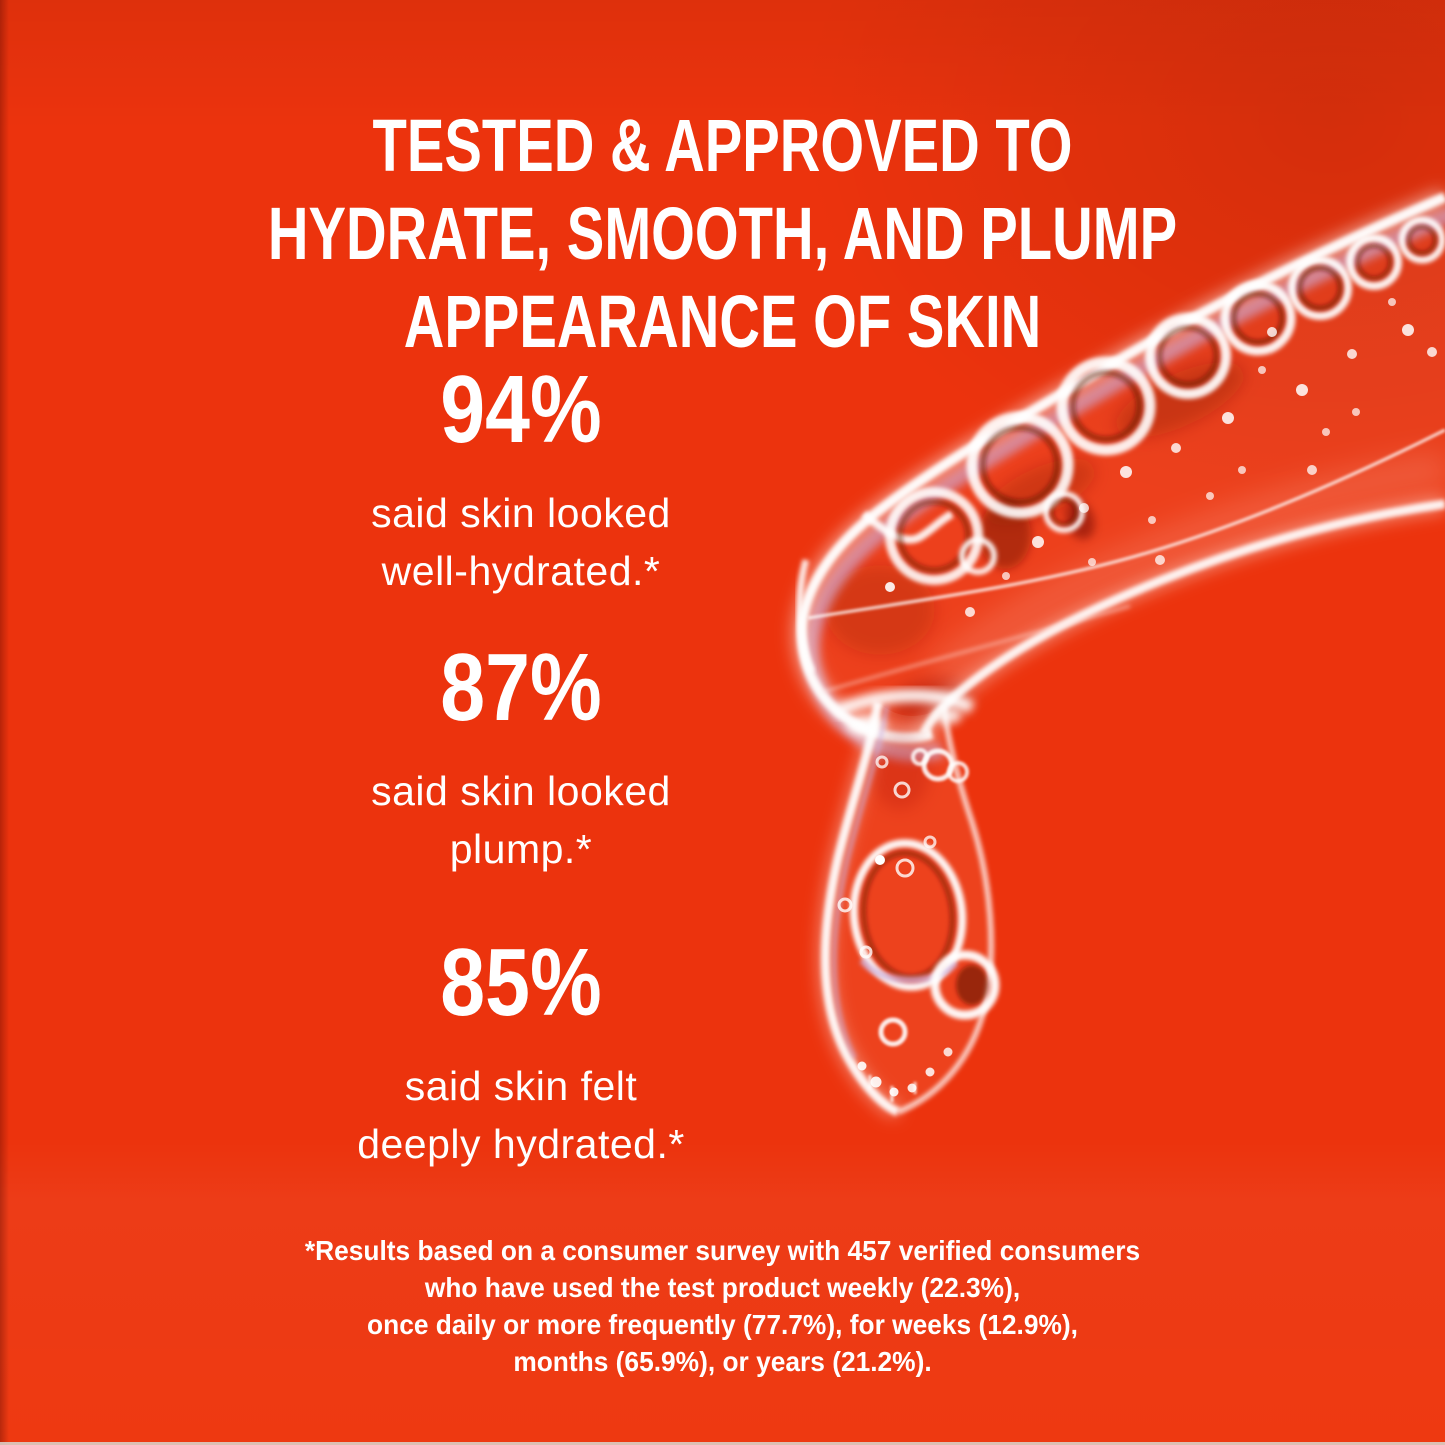  What do you see at coordinates (905, 1074) in the screenshot?
I see `drop-rim-sparkles` at bounding box center [905, 1074].